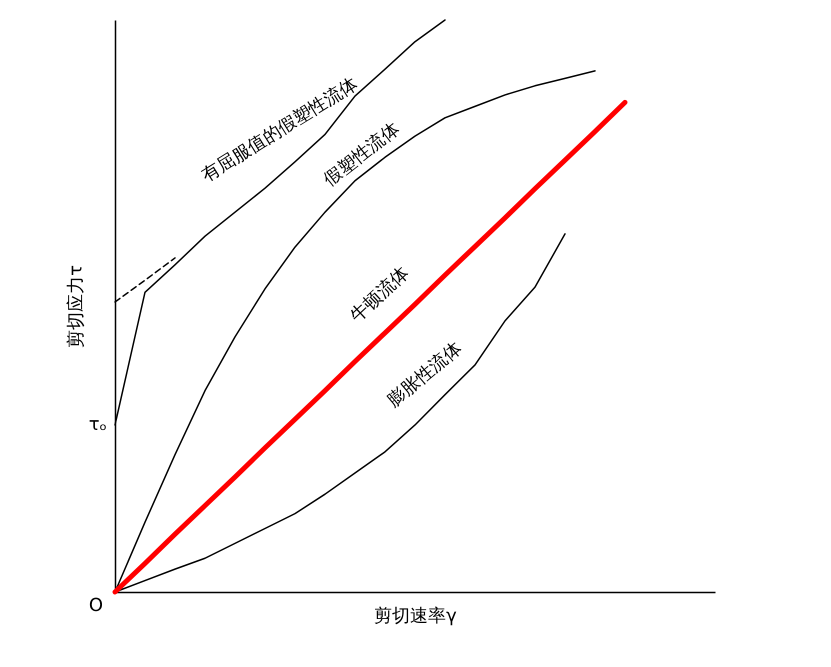 The height and width of the screenshot is (667, 831). I want to click on x-axis-title: 剪切速率γ, so click(416, 616).